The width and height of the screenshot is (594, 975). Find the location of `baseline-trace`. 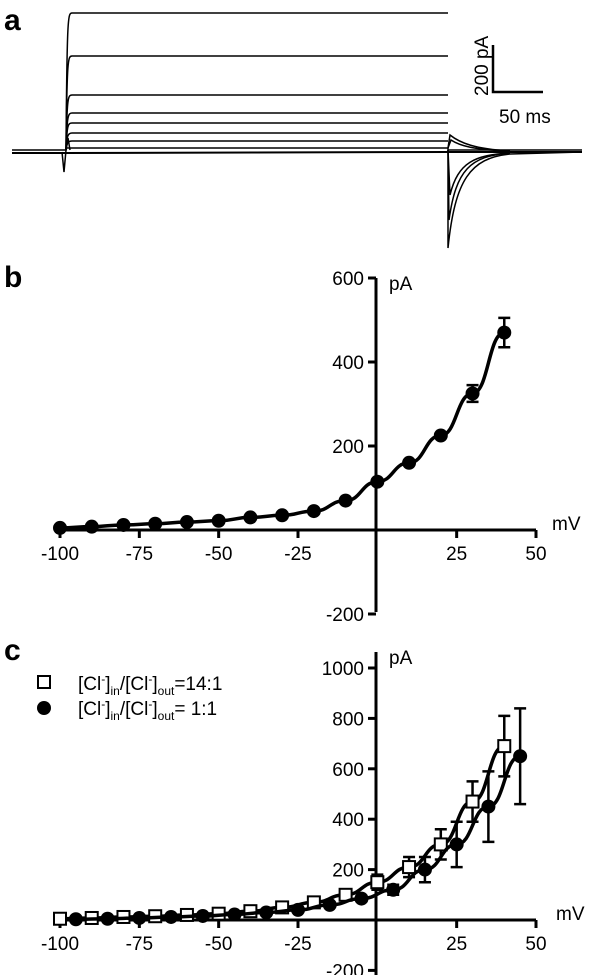

baseline-trace is located at coordinates (297, 149).